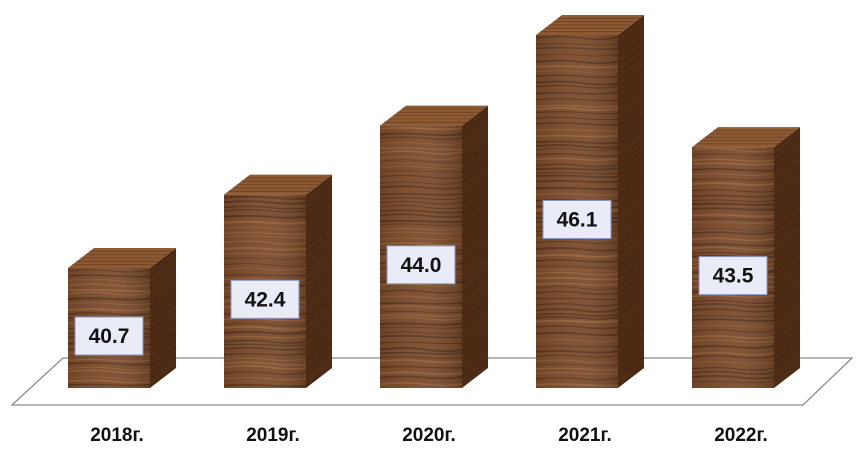 Image resolution: width=856 pixels, height=451 pixels. What do you see at coordinates (432, 381) in the screenshot?
I see `chart-floor` at bounding box center [432, 381].